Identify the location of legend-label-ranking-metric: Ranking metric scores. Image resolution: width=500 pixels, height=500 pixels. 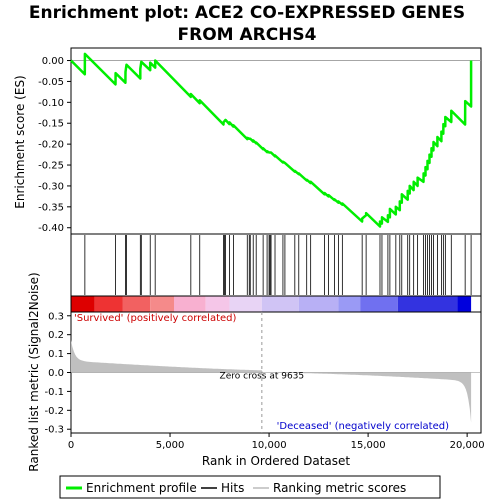
(339, 488).